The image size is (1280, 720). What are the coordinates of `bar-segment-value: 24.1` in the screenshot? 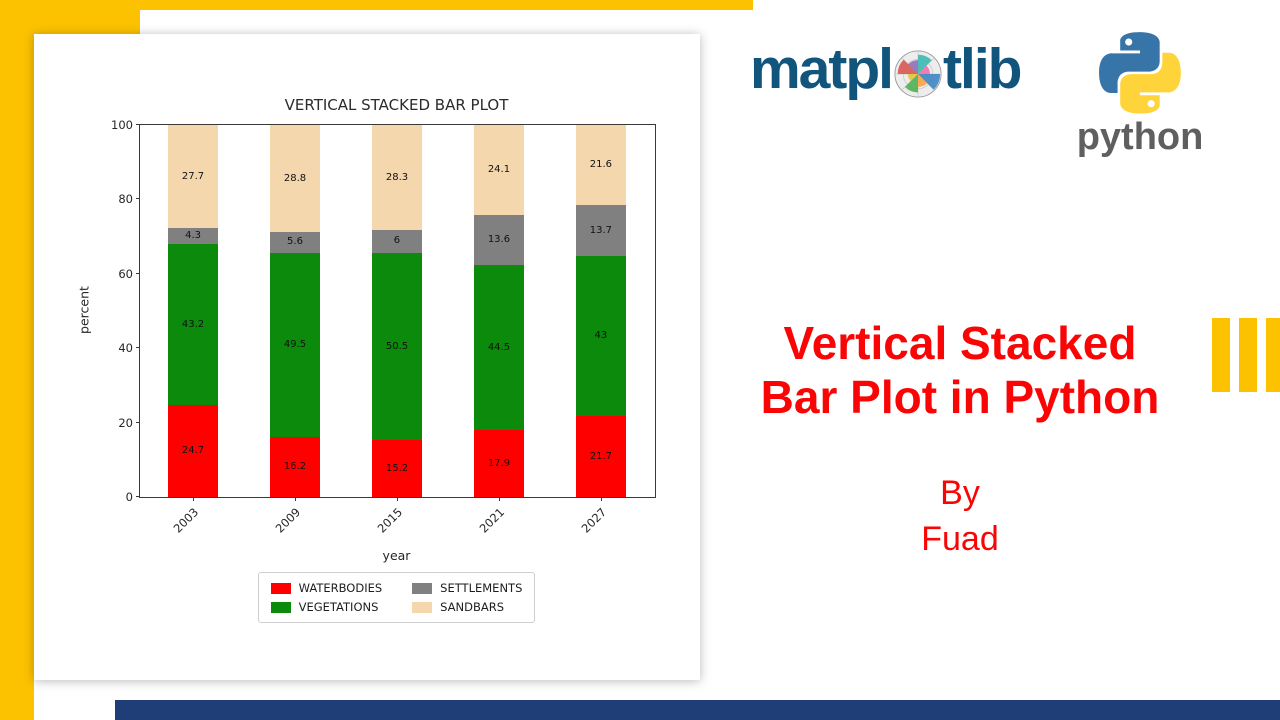 It's located at (499, 169).